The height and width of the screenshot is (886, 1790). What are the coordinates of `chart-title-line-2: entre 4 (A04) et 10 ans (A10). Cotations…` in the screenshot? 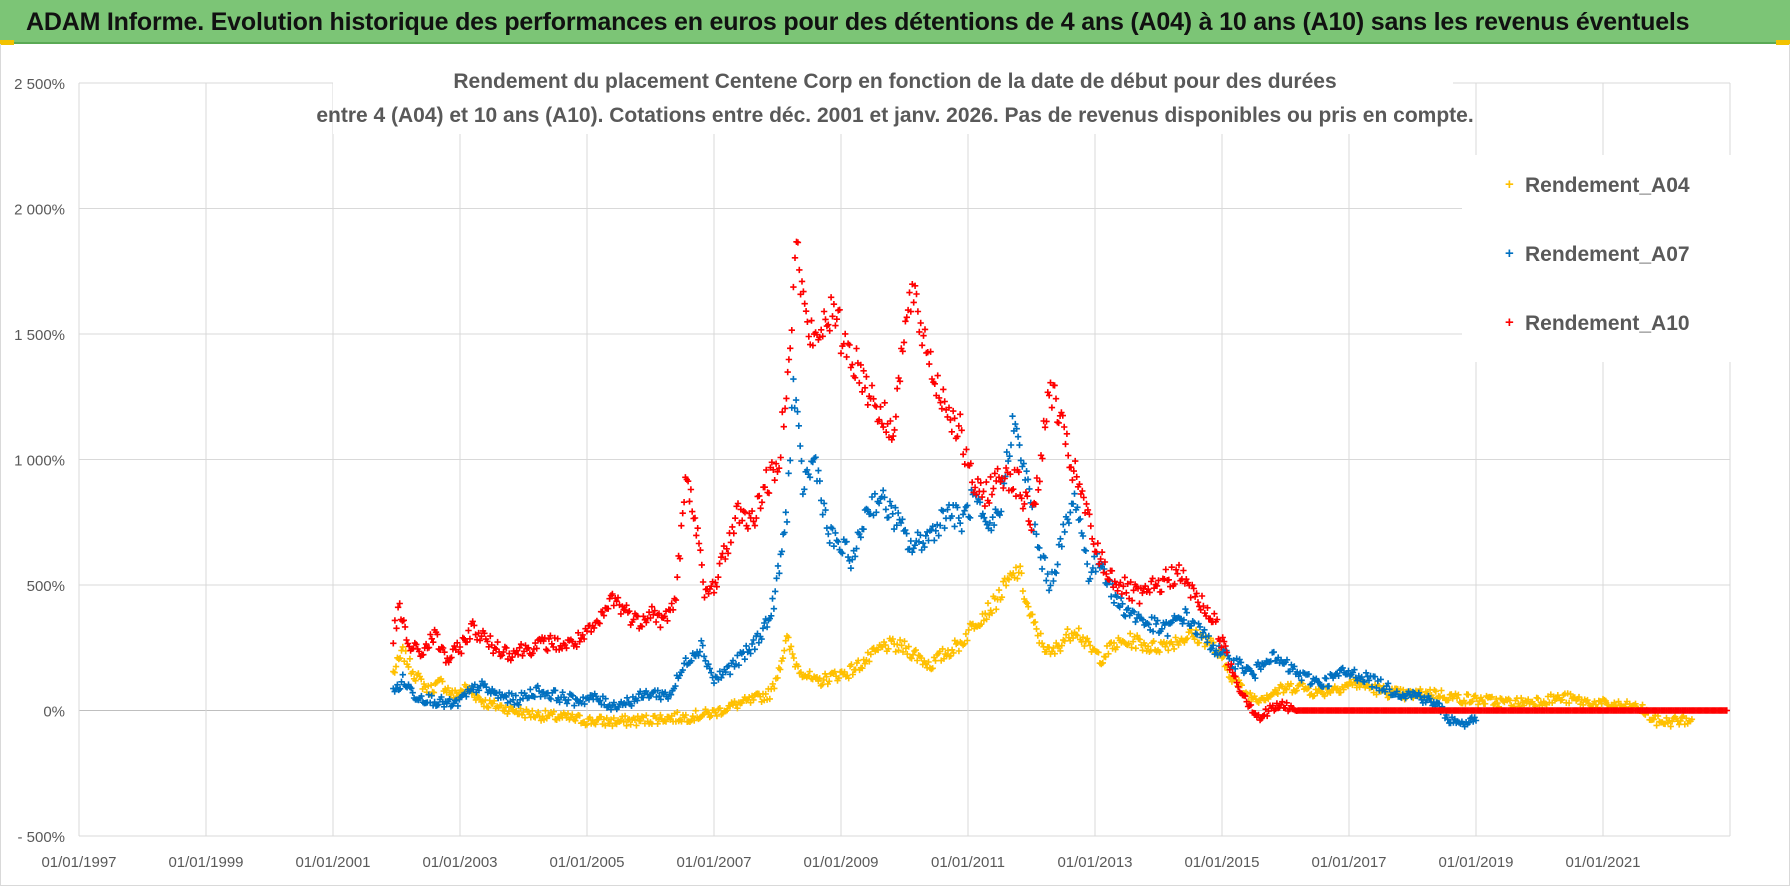 It's located at (895, 115).